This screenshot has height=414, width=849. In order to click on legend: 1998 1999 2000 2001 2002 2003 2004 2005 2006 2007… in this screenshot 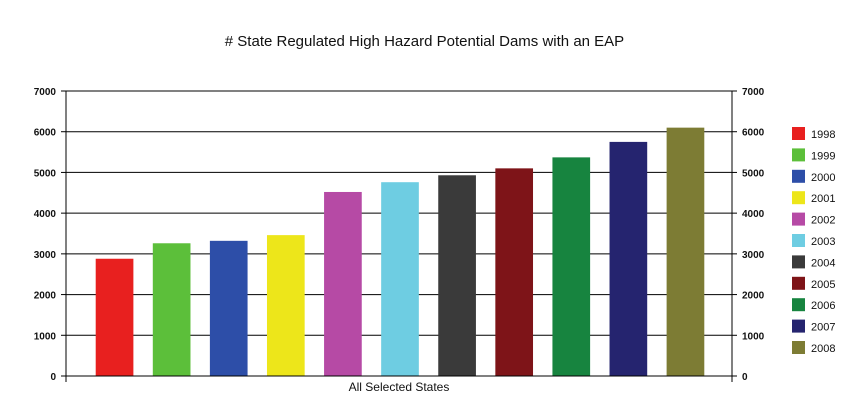, I will do `click(813, 241)`.